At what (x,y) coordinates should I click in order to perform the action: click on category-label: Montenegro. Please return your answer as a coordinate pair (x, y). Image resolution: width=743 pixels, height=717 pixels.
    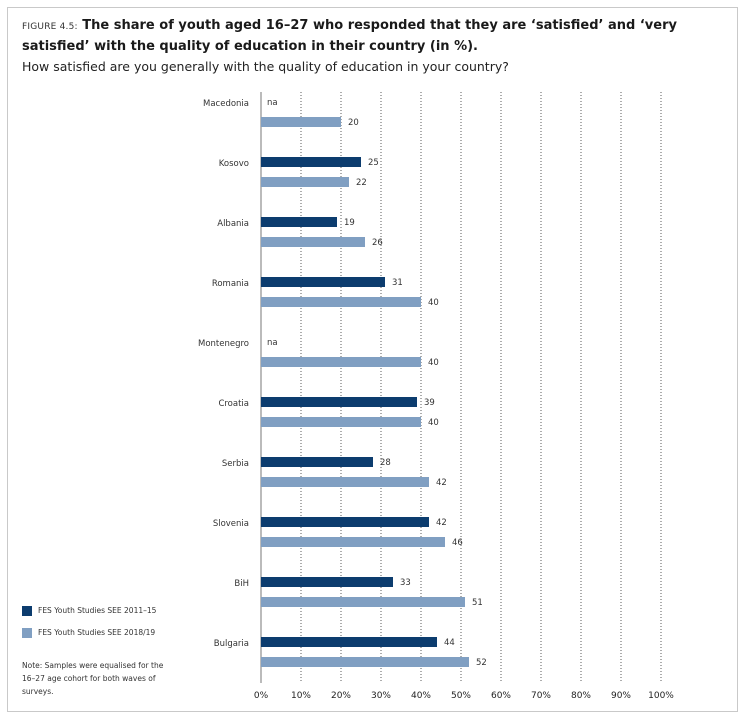
    Looking at the image, I should click on (223, 344).